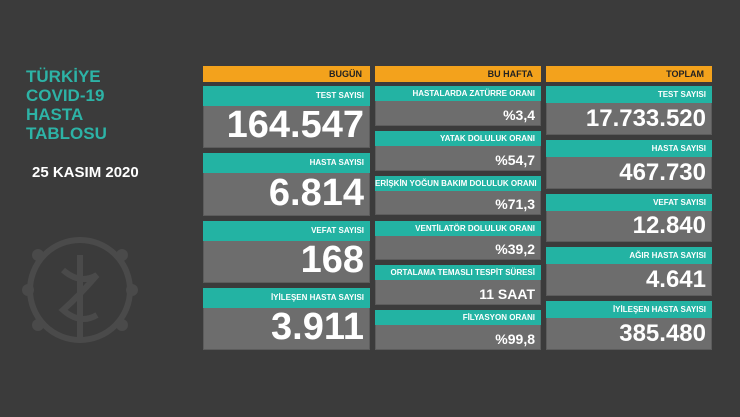 Image resolution: width=740 pixels, height=417 pixels. I want to click on stat-card: HASTA SAYISI 6.814, so click(286, 184).